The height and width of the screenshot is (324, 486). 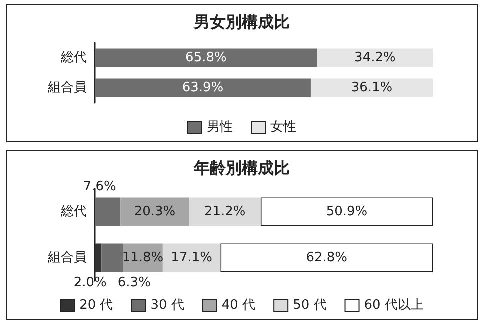 What do you see at coordinates (167, 305) in the screenshot?
I see `legend-label: 30 代` at bounding box center [167, 305].